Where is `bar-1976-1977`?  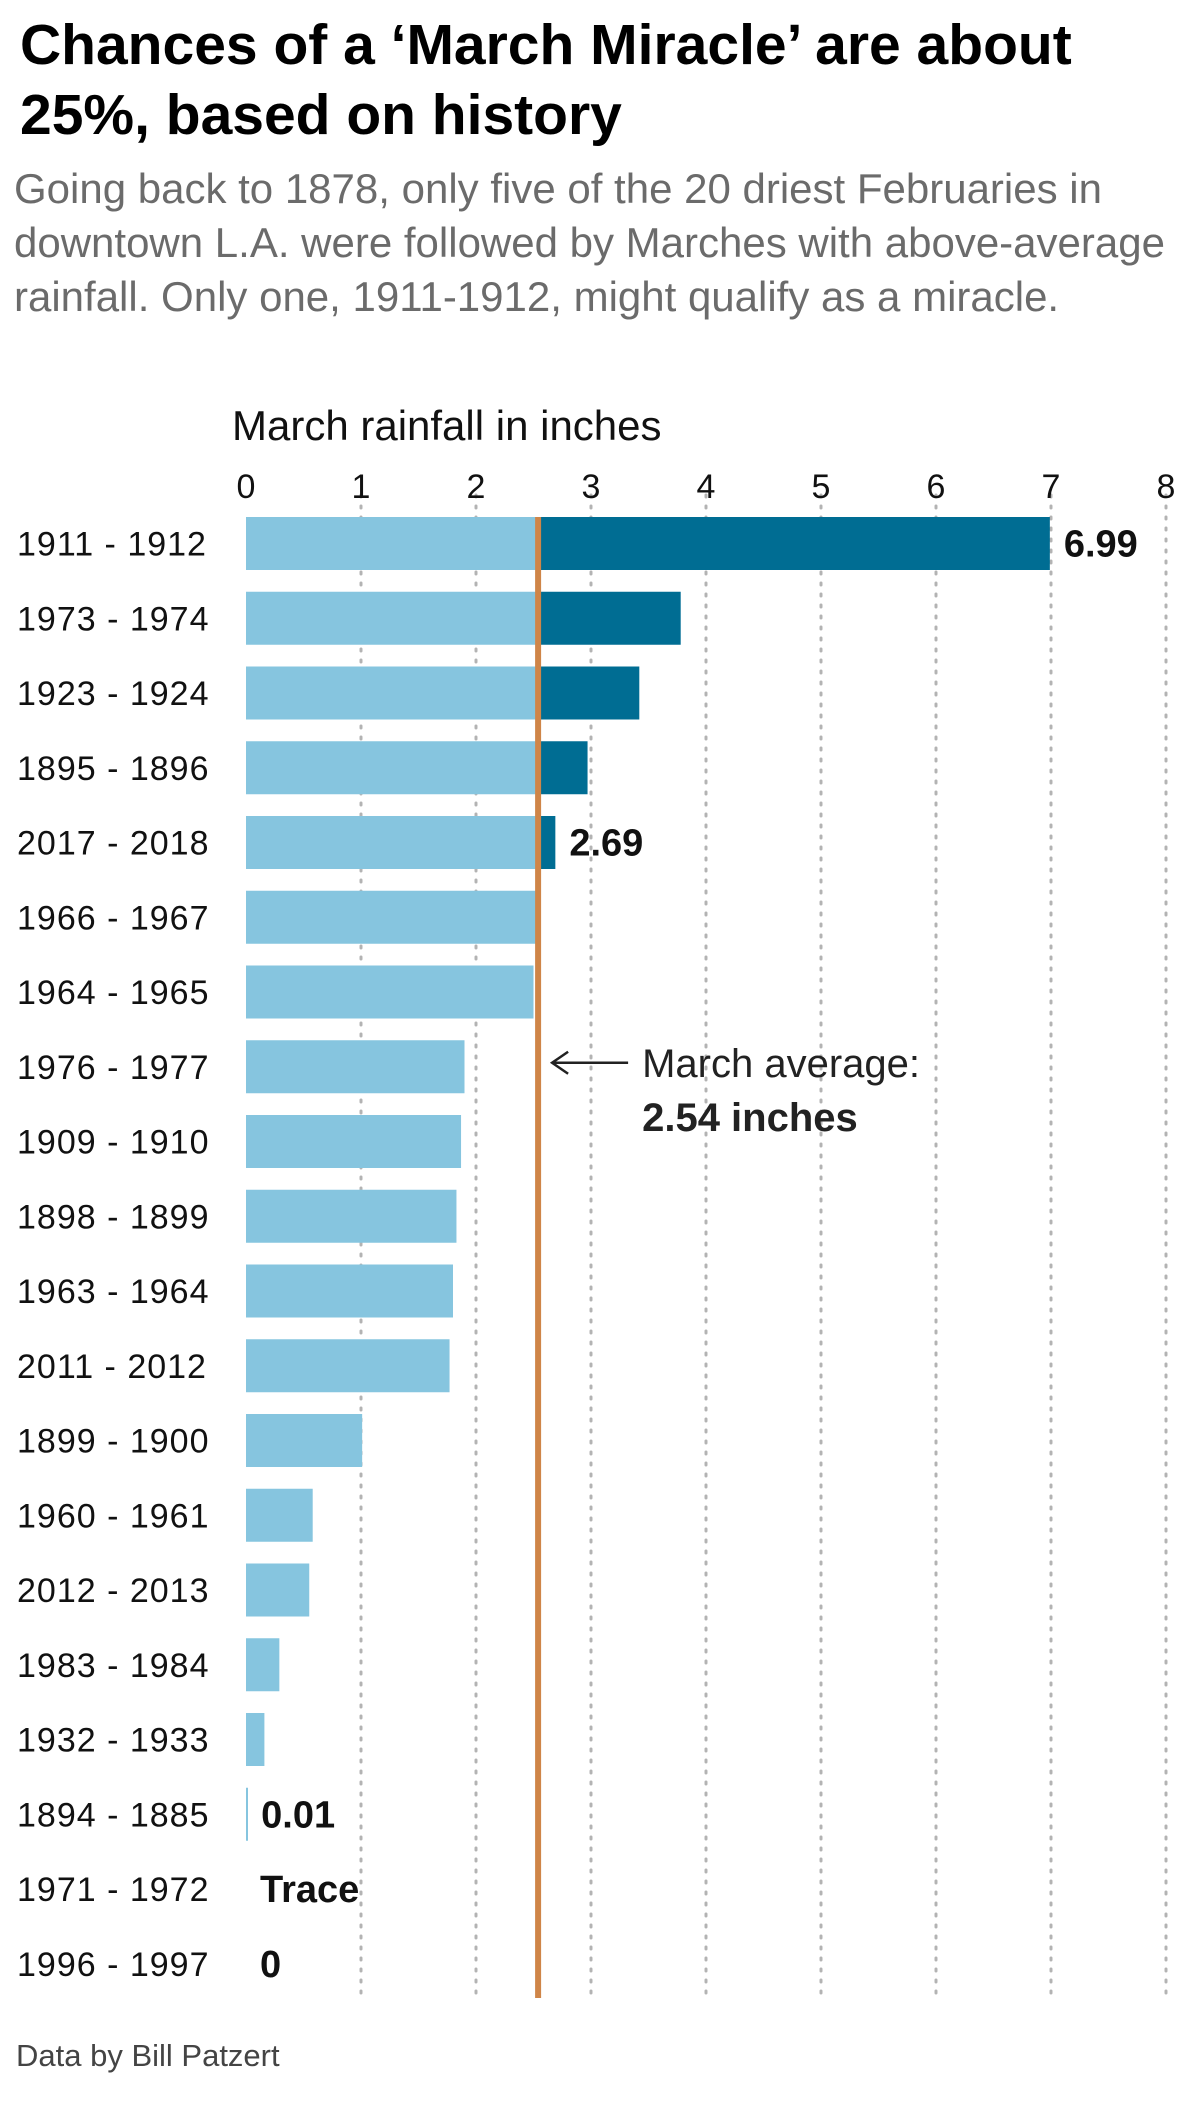 bar-1976-1977 is located at coordinates (355, 1067).